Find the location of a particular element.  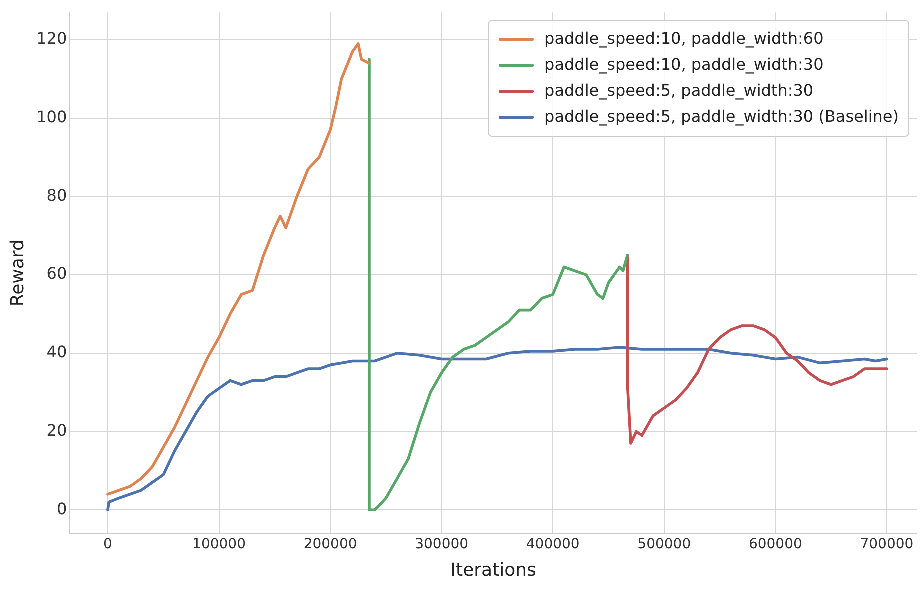

x-tick-label: 300000 is located at coordinates (442, 544).